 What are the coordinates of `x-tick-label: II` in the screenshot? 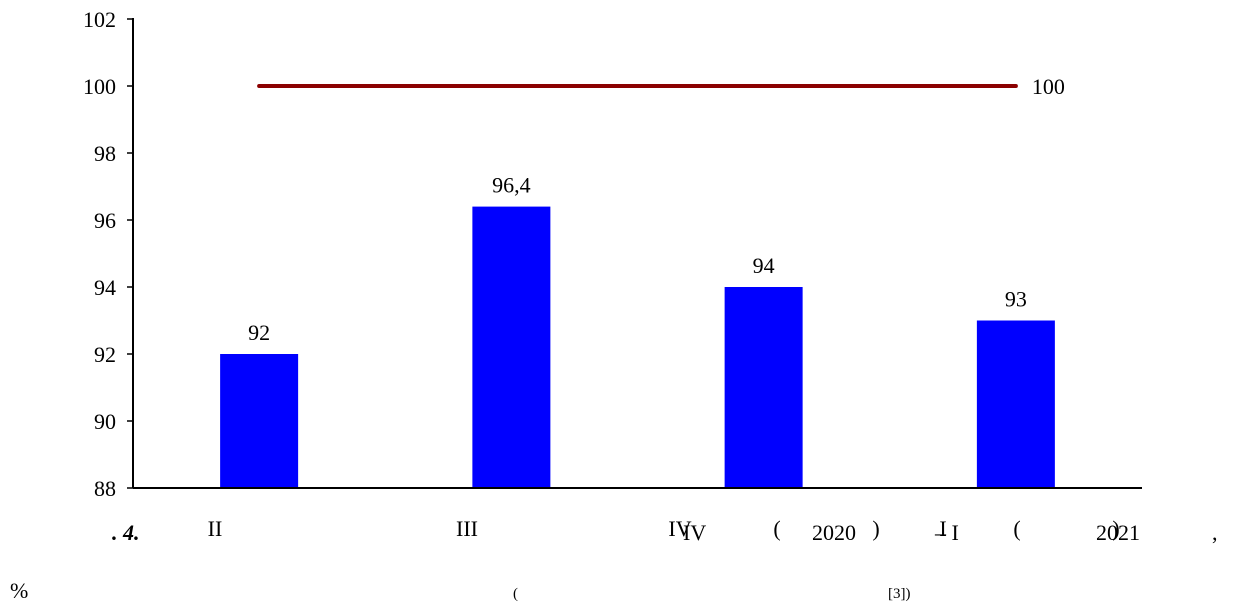 It's located at (215, 528).